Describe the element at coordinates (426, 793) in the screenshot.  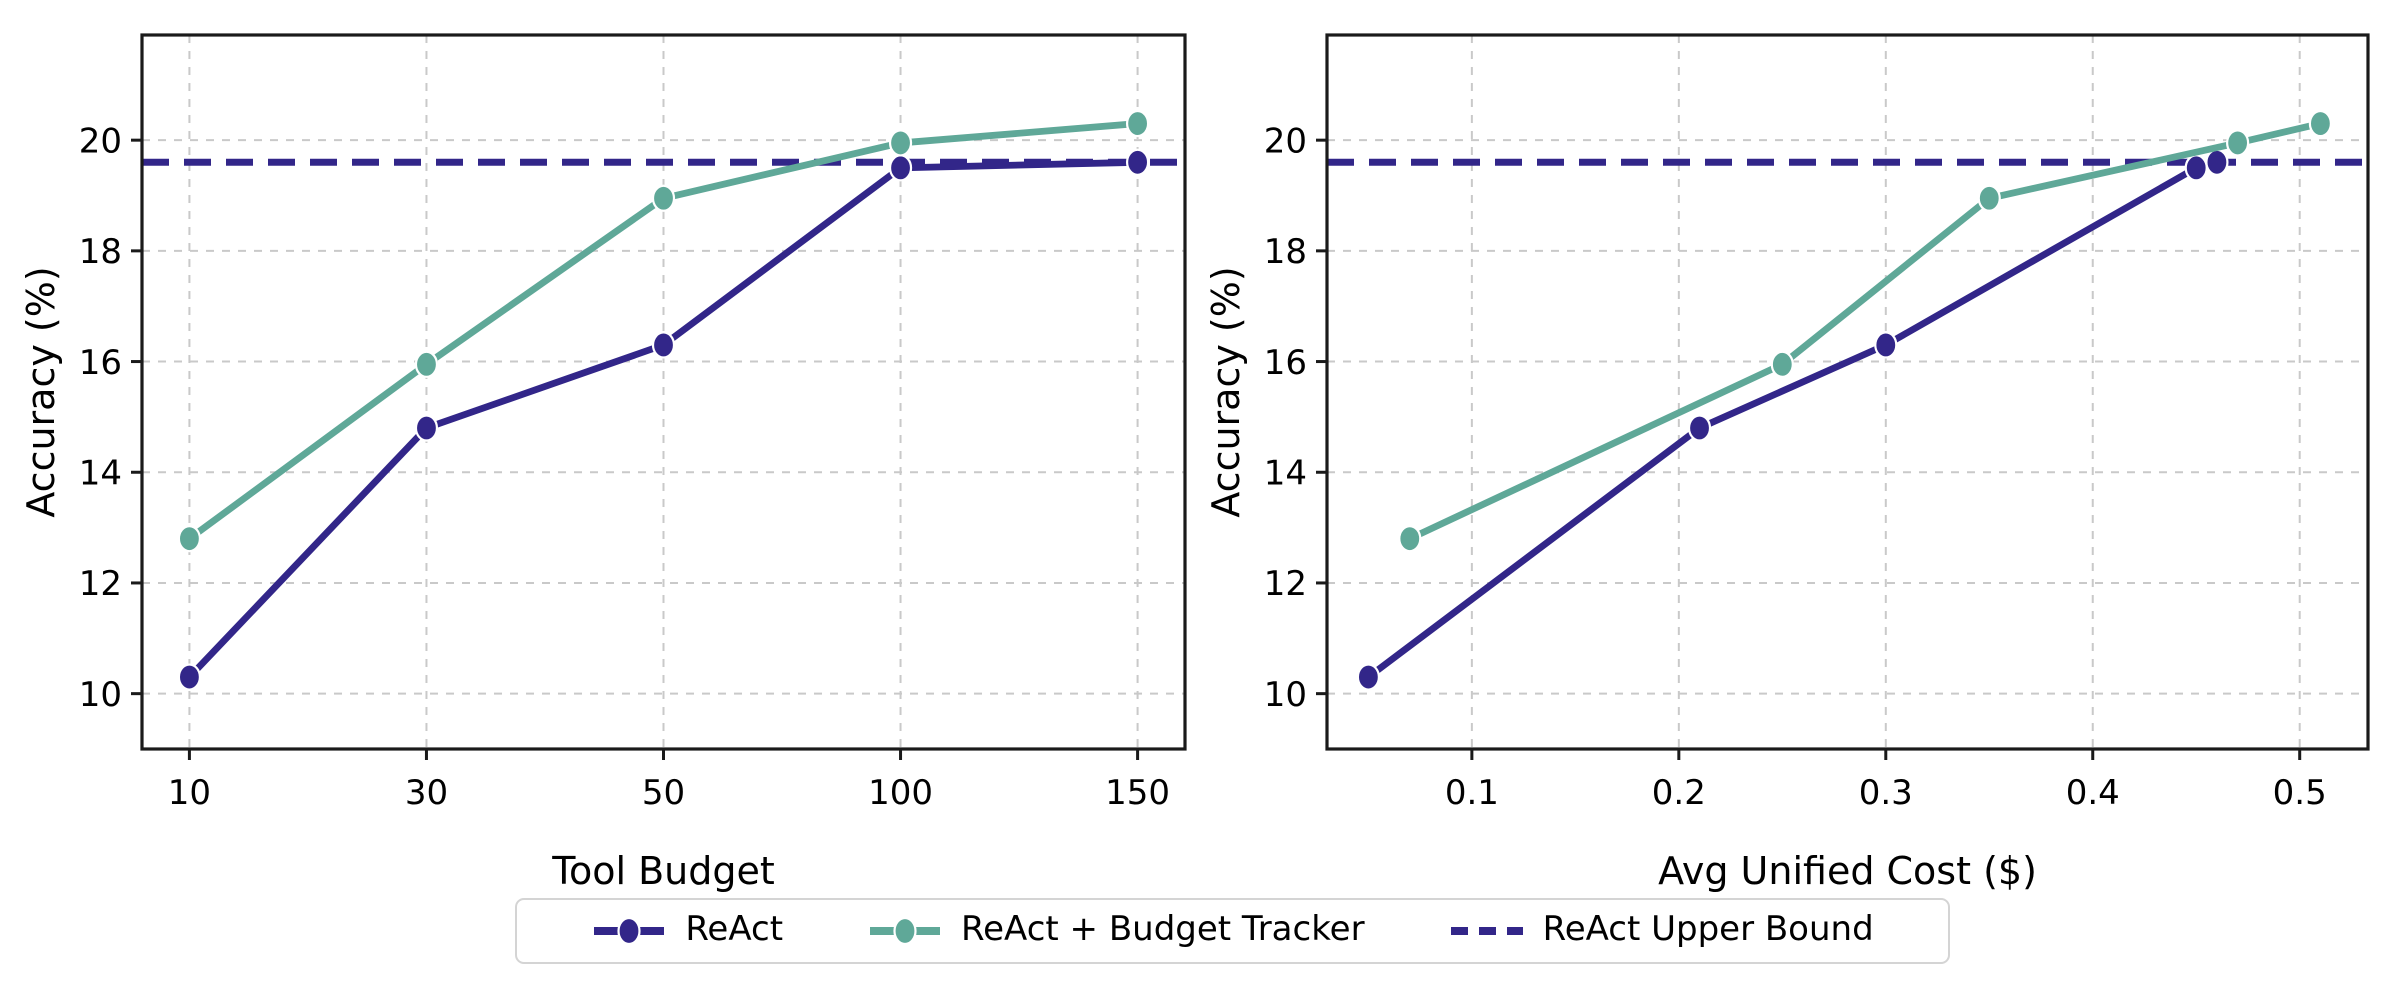
I see `x-tick-label: 30` at that location.